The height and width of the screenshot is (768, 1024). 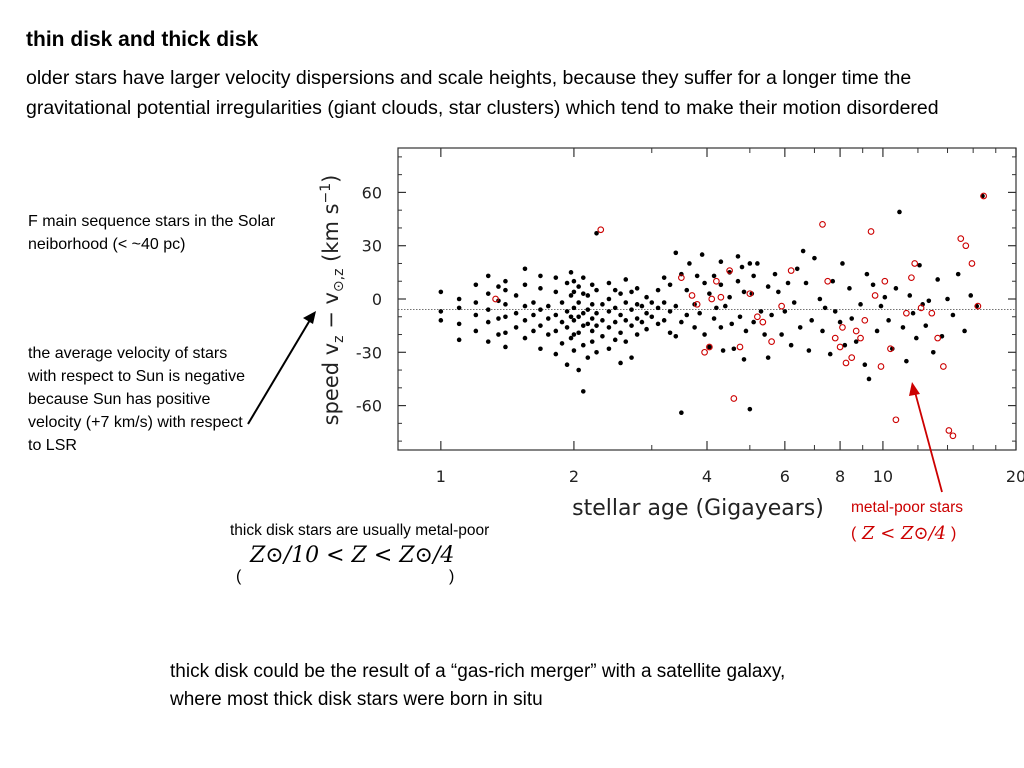 I want to click on y-tick-label: 0, so click(x=377, y=299).